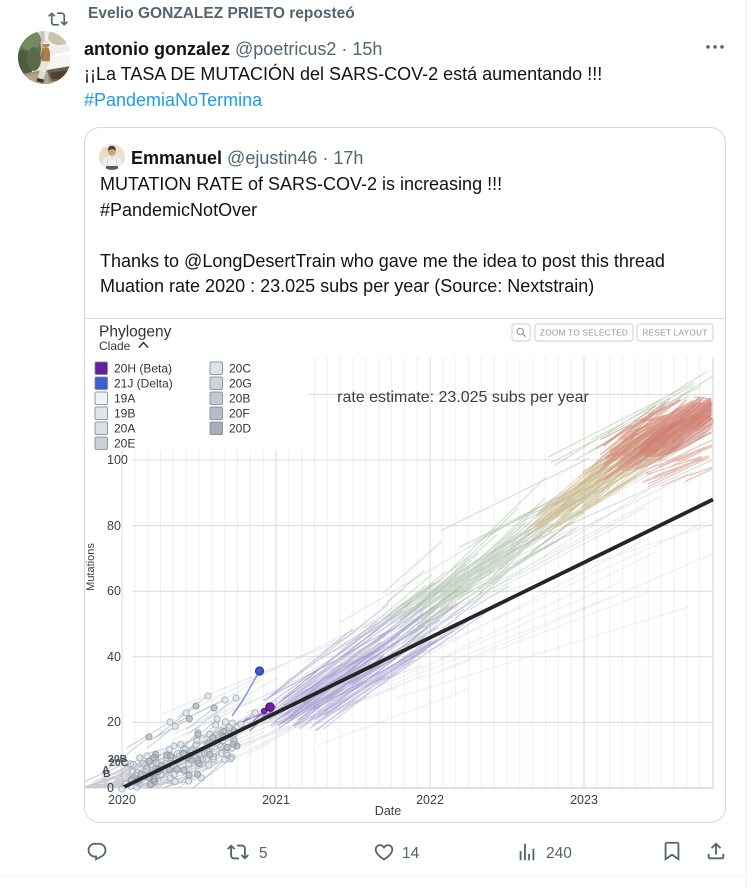  Describe the element at coordinates (584, 333) in the screenshot. I see `svg-text: ZOOM TO SELECTED` at that location.